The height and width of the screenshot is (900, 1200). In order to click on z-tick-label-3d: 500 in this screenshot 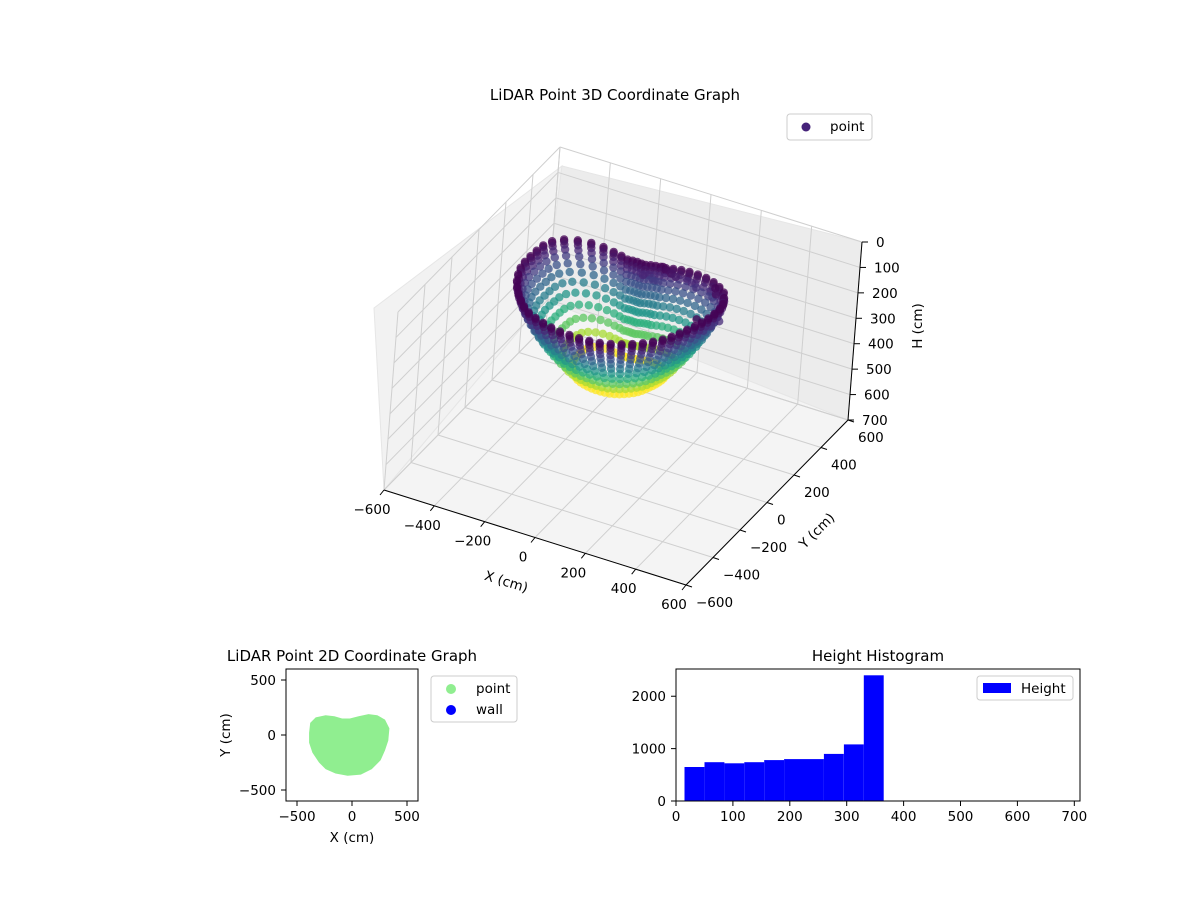, I will do `click(879, 370)`.